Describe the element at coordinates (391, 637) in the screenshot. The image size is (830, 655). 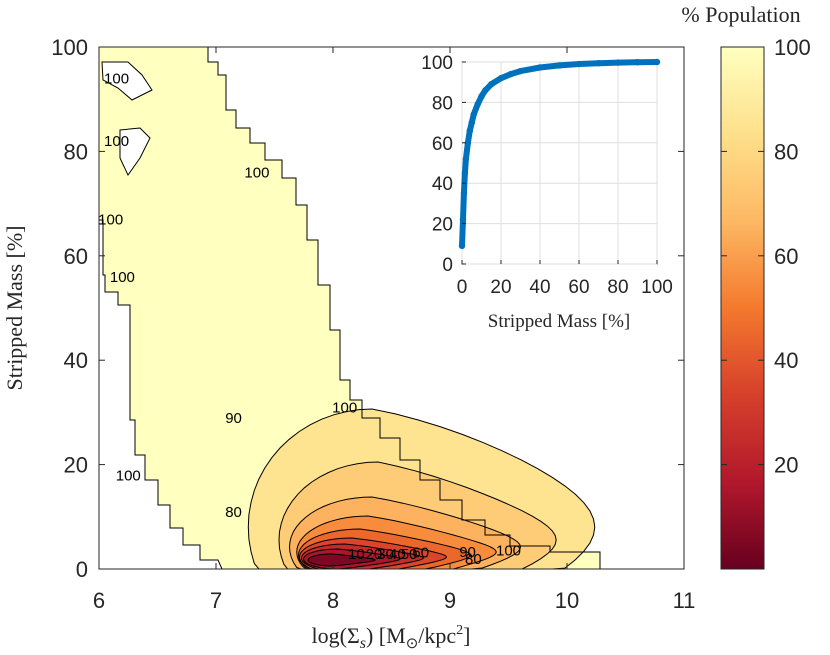
I see `x-axis-label: log(Σs) [M⊙/kpc2]` at that location.